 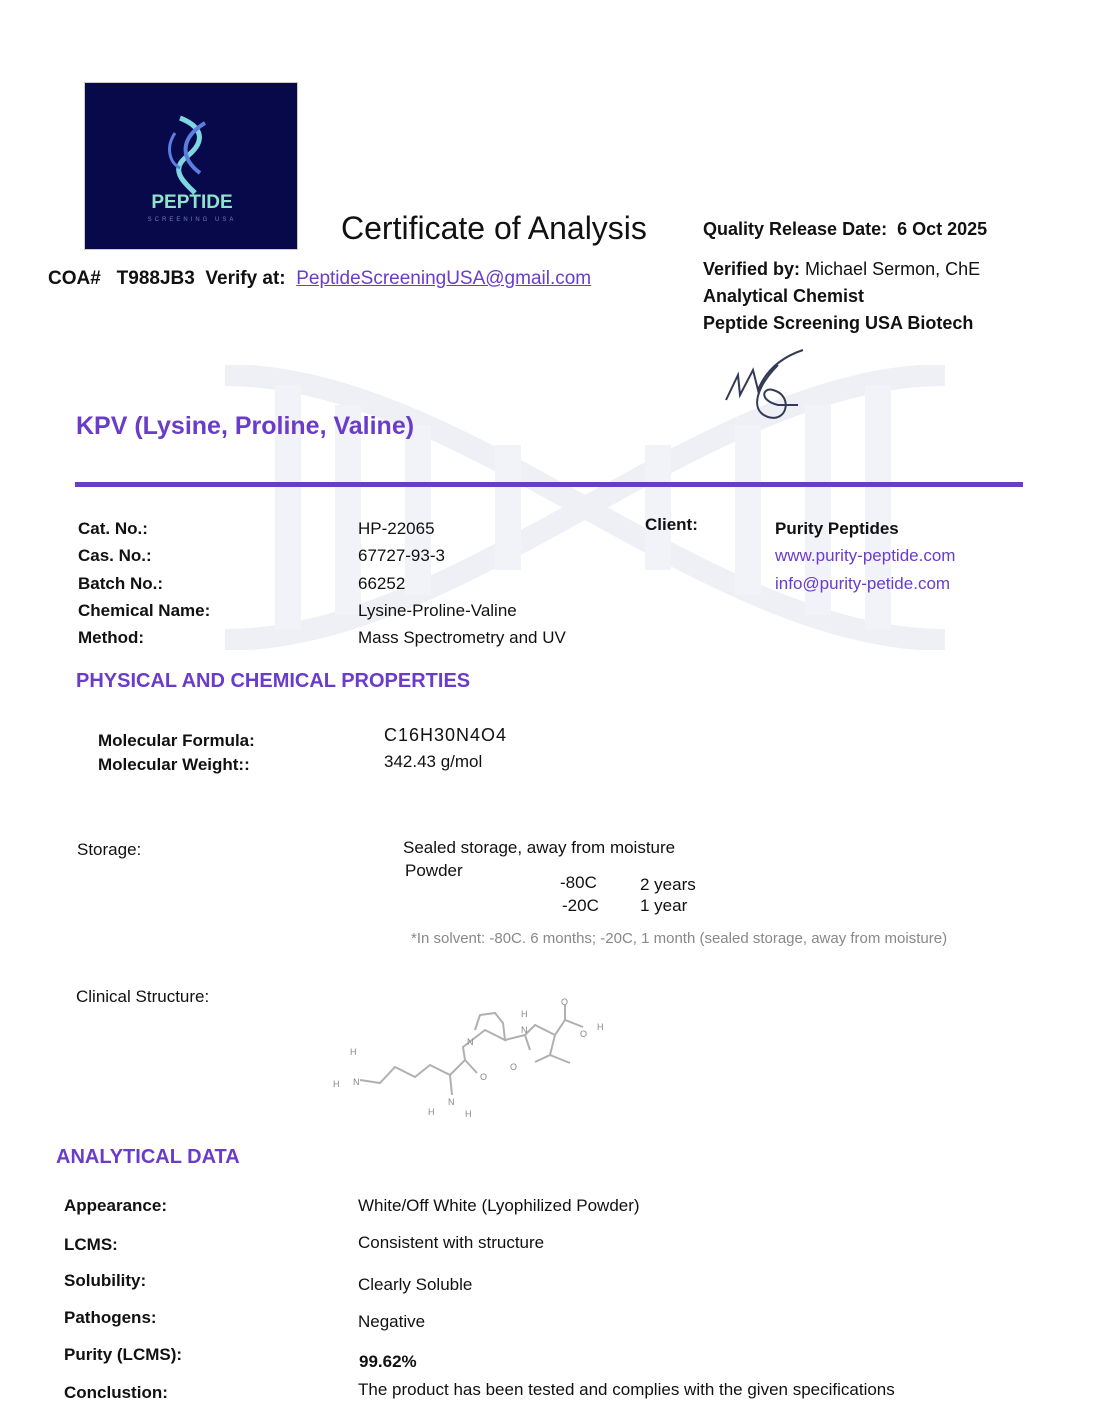 What do you see at coordinates (176, 740) in the screenshot?
I see `formula-label: Molecular Formula:` at bounding box center [176, 740].